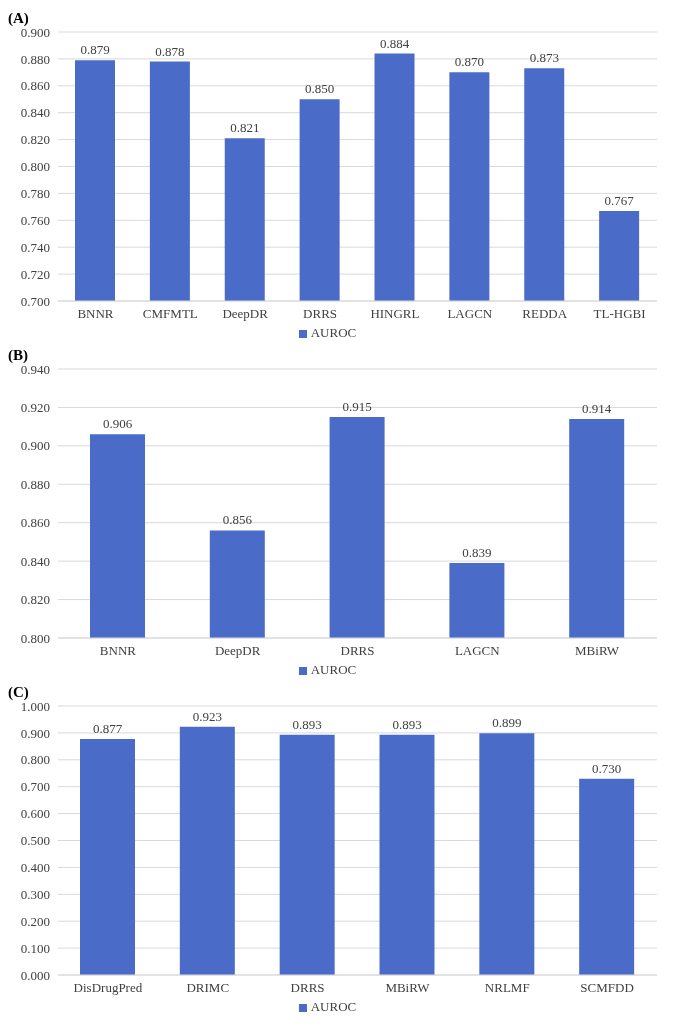 This screenshot has height=1027, width=675. Describe the element at coordinates (545, 314) in the screenshot. I see `x-tick-label: REDDA` at that location.